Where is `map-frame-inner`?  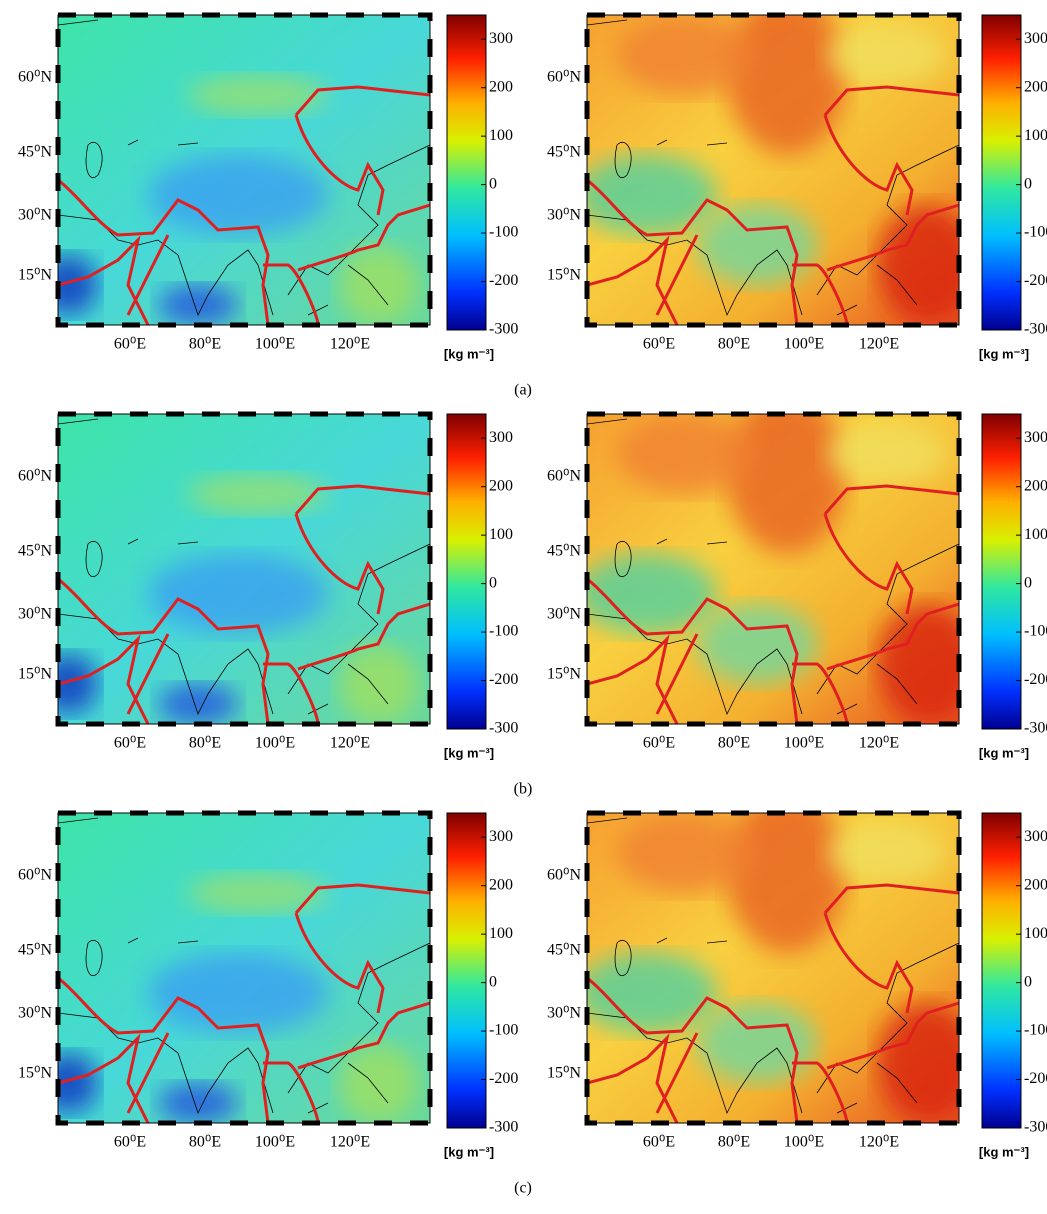
map-frame-inner is located at coordinates (773, 968).